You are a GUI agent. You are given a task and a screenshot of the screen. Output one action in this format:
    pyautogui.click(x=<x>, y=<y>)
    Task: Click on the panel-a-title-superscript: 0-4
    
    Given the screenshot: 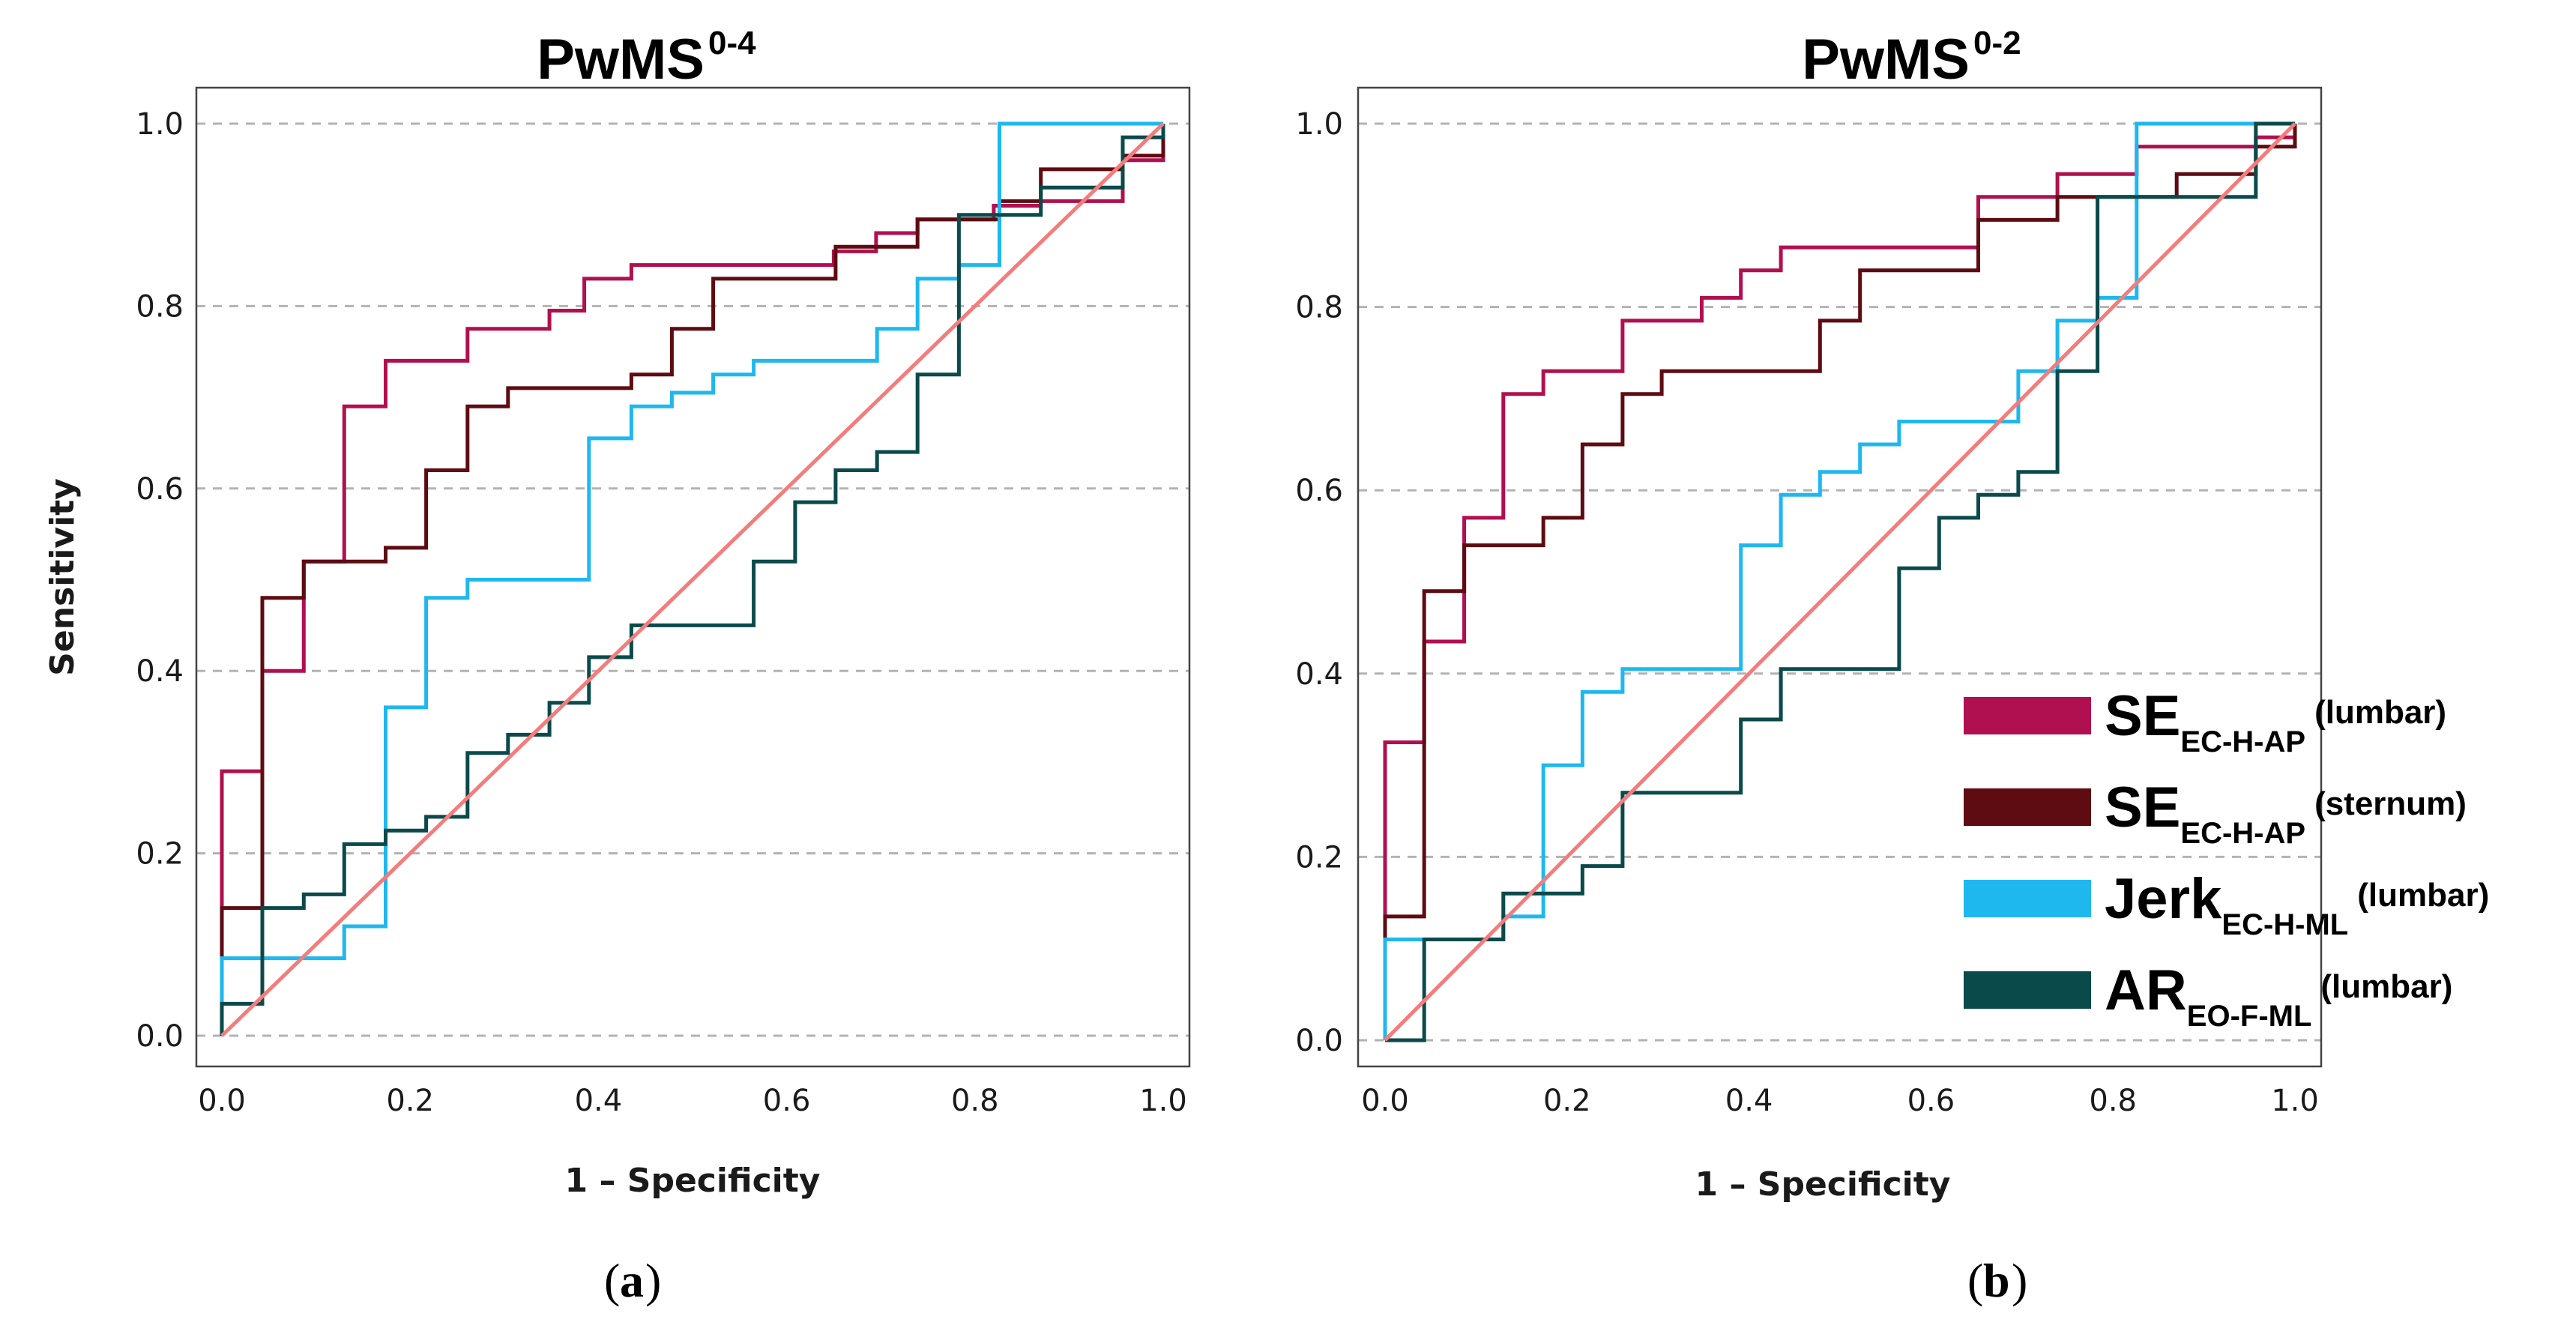 What is the action you would take?
    pyautogui.click(x=732, y=43)
    